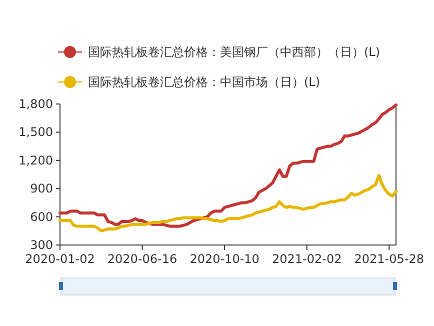 The image size is (434, 326). What do you see at coordinates (41, 245) in the screenshot?
I see `y-tick-label: 300` at bounding box center [41, 245].